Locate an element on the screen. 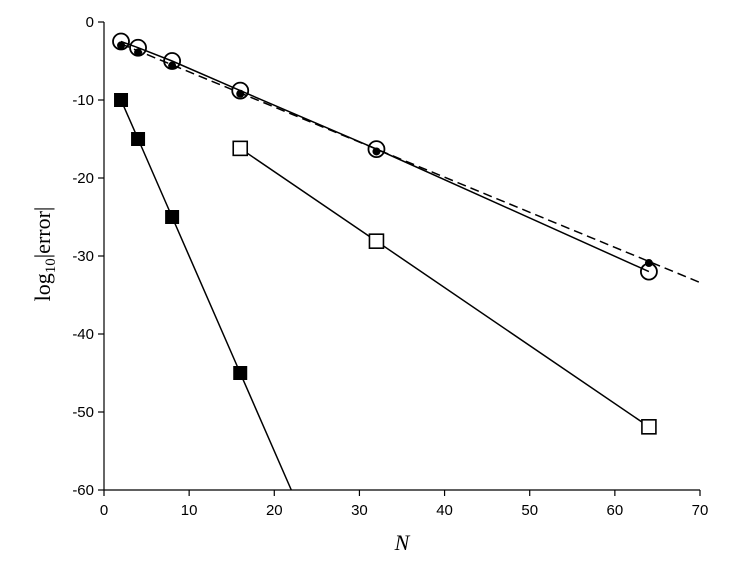 The height and width of the screenshot is (570, 737). y-axis-label: log10|error| is located at coordinates (44, 254).